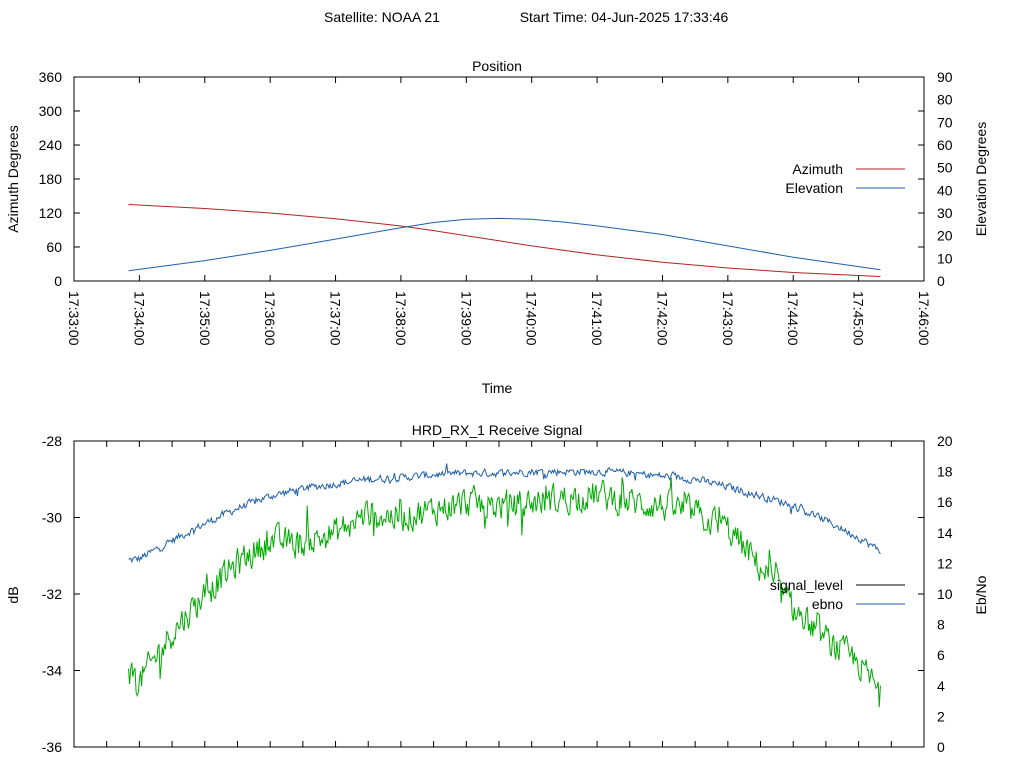  Describe the element at coordinates (504, 513) in the screenshot. I see `series-line-ebno` at that location.